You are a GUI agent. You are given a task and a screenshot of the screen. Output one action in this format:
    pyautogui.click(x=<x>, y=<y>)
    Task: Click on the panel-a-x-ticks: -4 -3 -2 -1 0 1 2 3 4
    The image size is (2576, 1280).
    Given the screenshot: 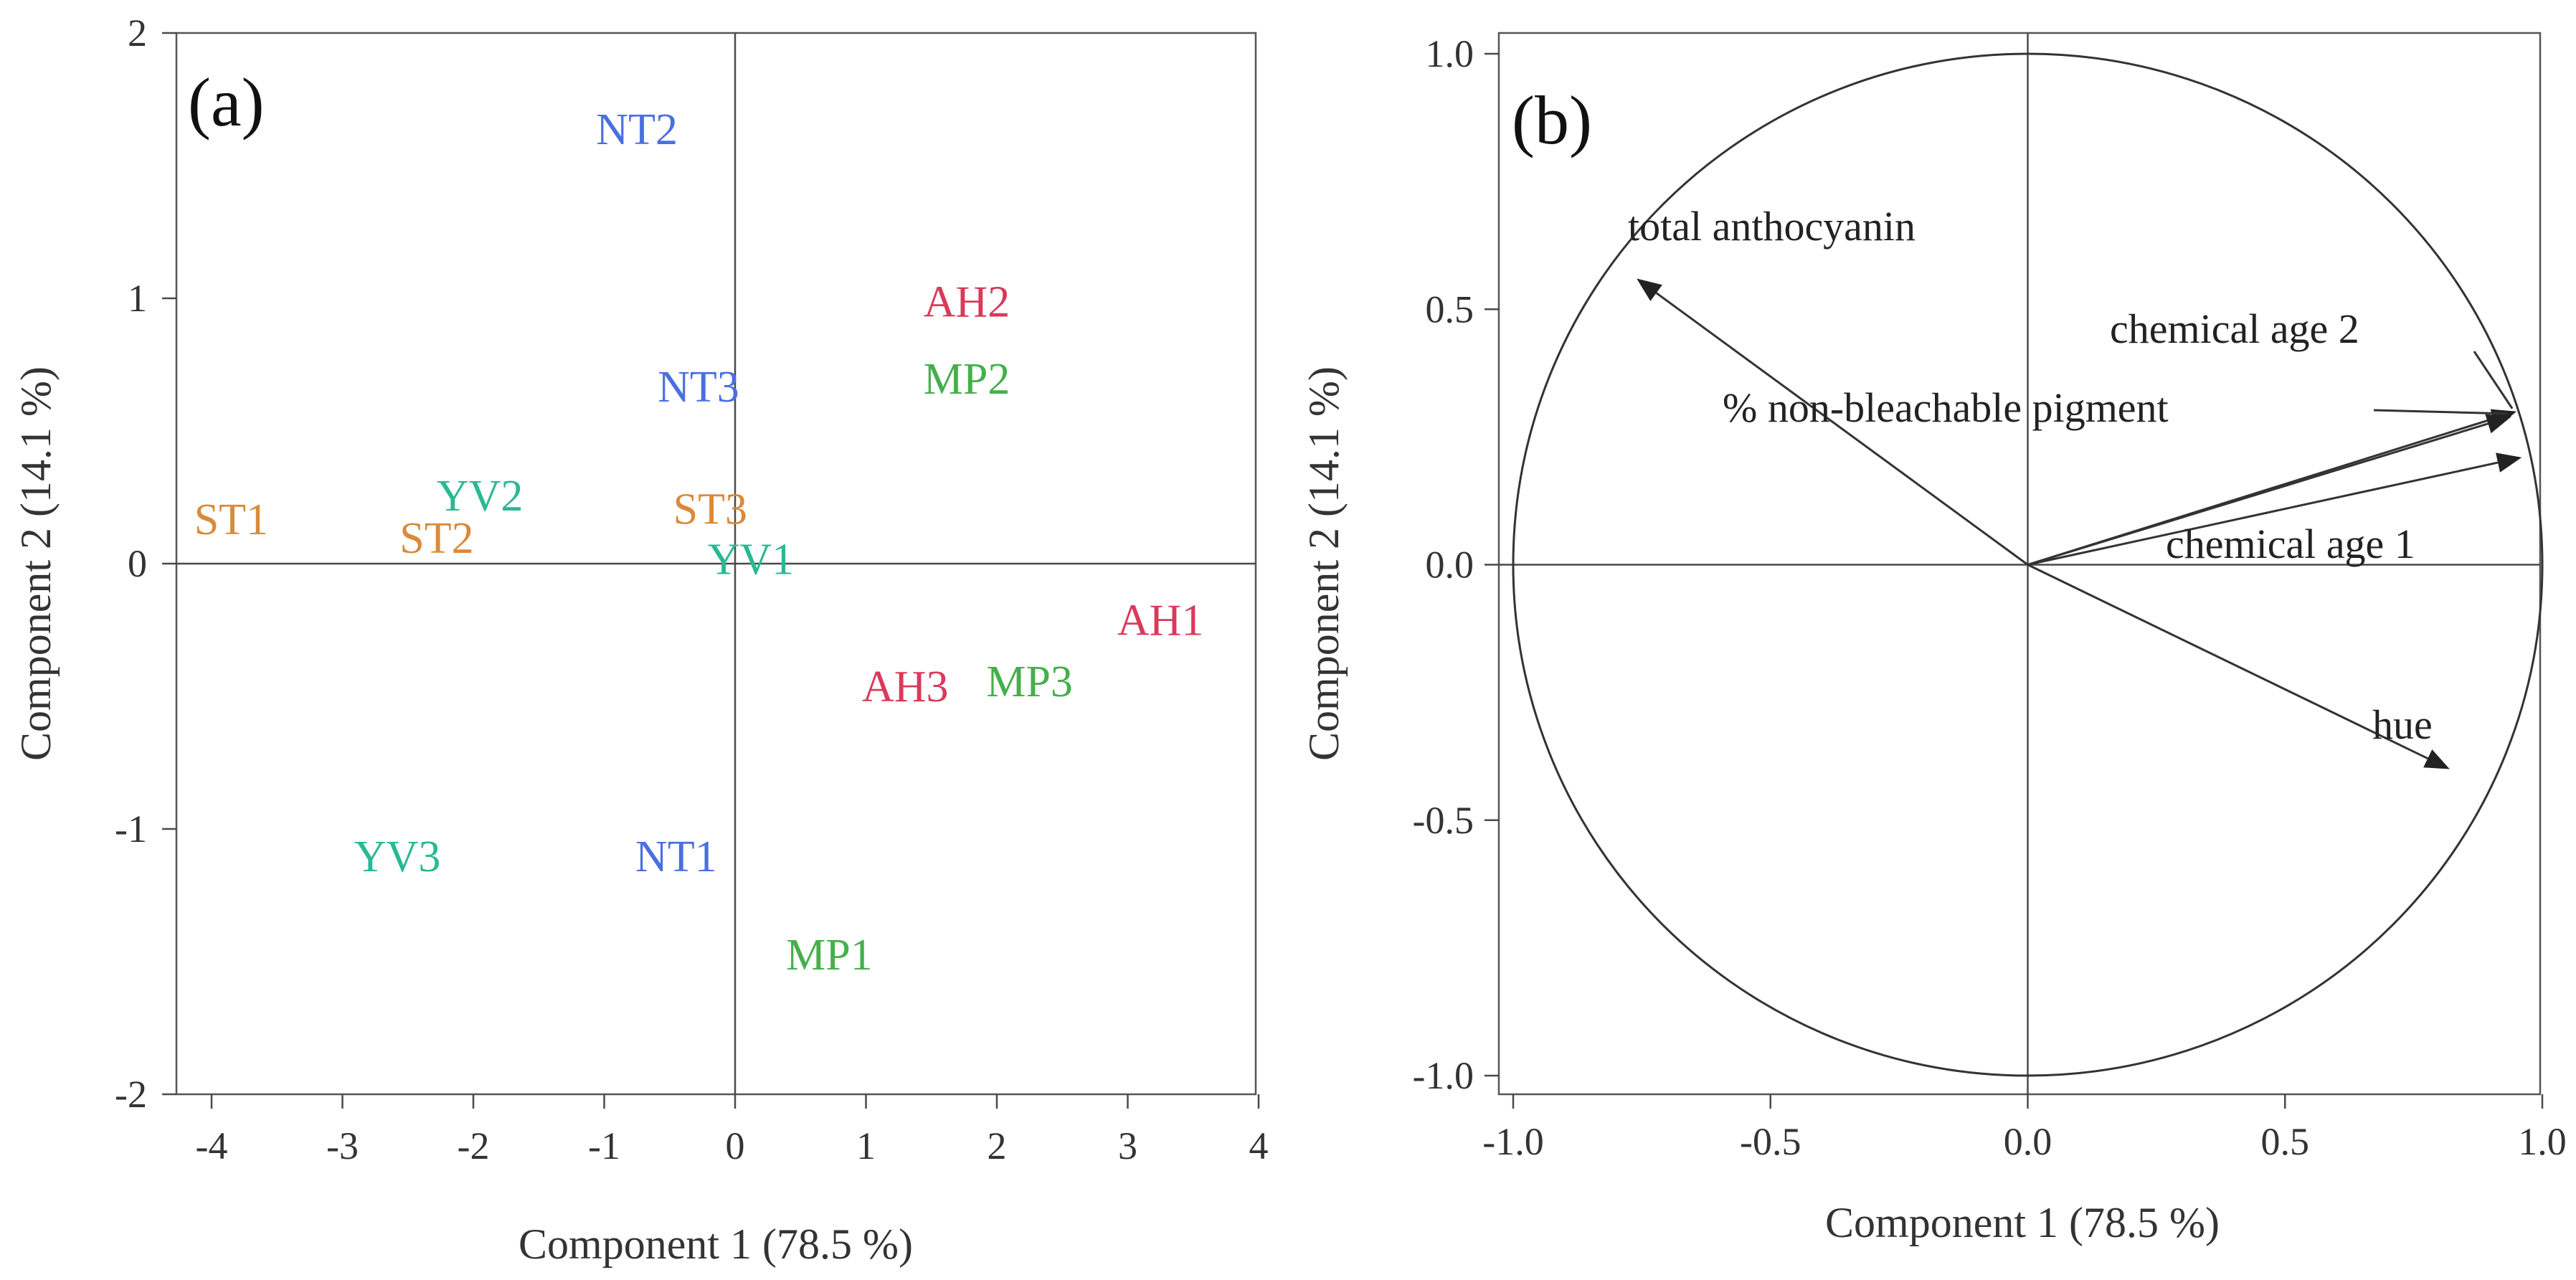 What is the action you would take?
    pyautogui.click(x=732, y=1130)
    